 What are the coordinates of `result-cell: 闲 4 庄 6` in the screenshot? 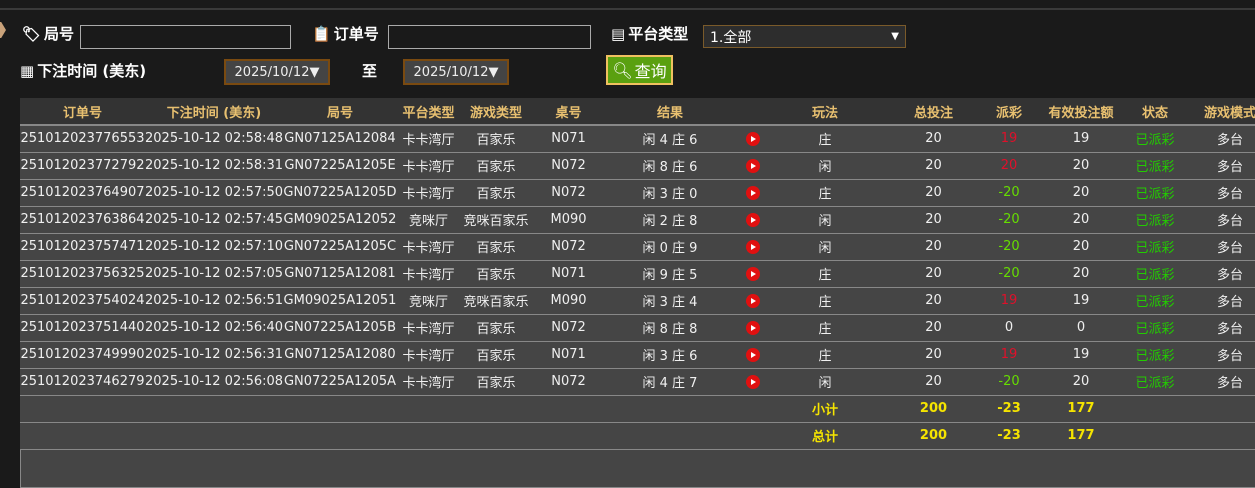 It's located at (670, 139).